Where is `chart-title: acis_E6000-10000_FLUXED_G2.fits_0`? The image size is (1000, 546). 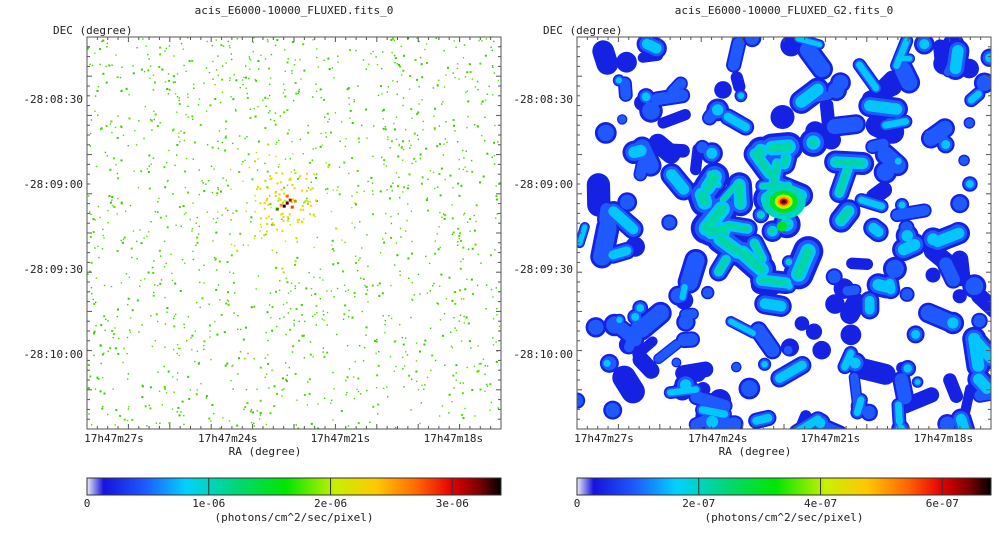 chart-title: acis_E6000-10000_FLUXED_G2.fits_0 is located at coordinates (784, 10).